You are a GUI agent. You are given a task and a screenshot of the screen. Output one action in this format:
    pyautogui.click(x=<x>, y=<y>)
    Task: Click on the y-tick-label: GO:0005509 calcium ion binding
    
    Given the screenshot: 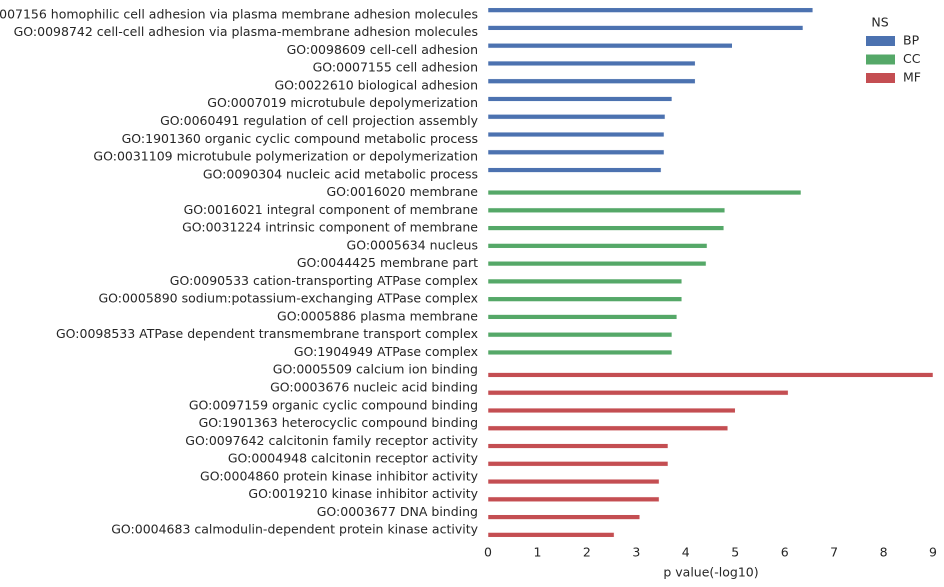 What is the action you would take?
    pyautogui.click(x=375, y=369)
    